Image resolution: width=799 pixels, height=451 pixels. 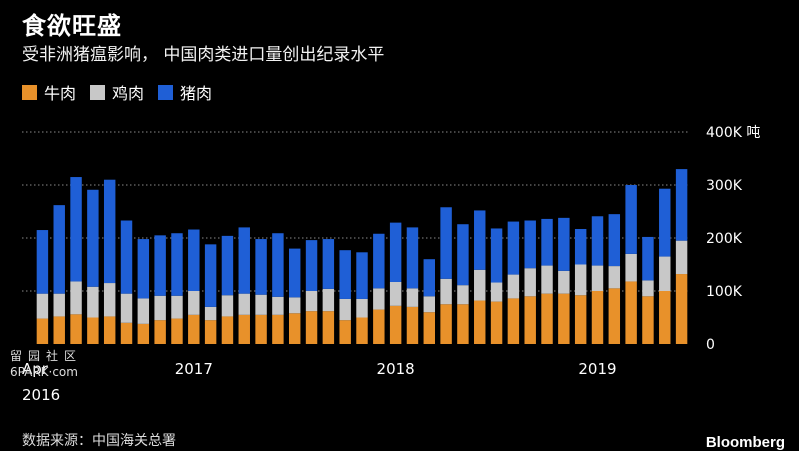 What do you see at coordinates (724, 292) in the screenshot?
I see `y-tick-label: 100K` at bounding box center [724, 292].